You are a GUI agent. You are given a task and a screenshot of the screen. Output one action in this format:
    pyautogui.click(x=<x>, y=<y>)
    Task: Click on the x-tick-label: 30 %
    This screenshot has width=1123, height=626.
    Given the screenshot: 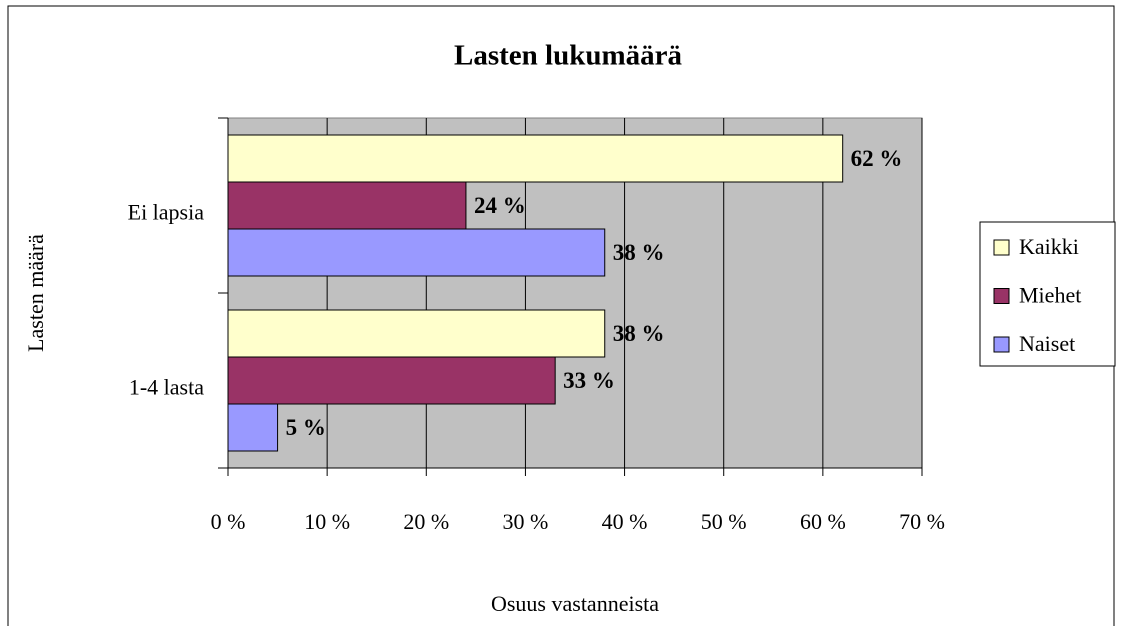 What is the action you would take?
    pyautogui.click(x=526, y=521)
    